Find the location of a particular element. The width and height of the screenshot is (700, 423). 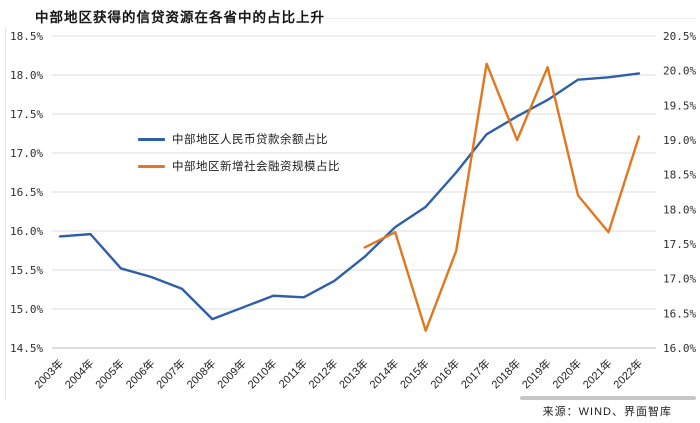

top-border-line is located at coordinates (370, 18).